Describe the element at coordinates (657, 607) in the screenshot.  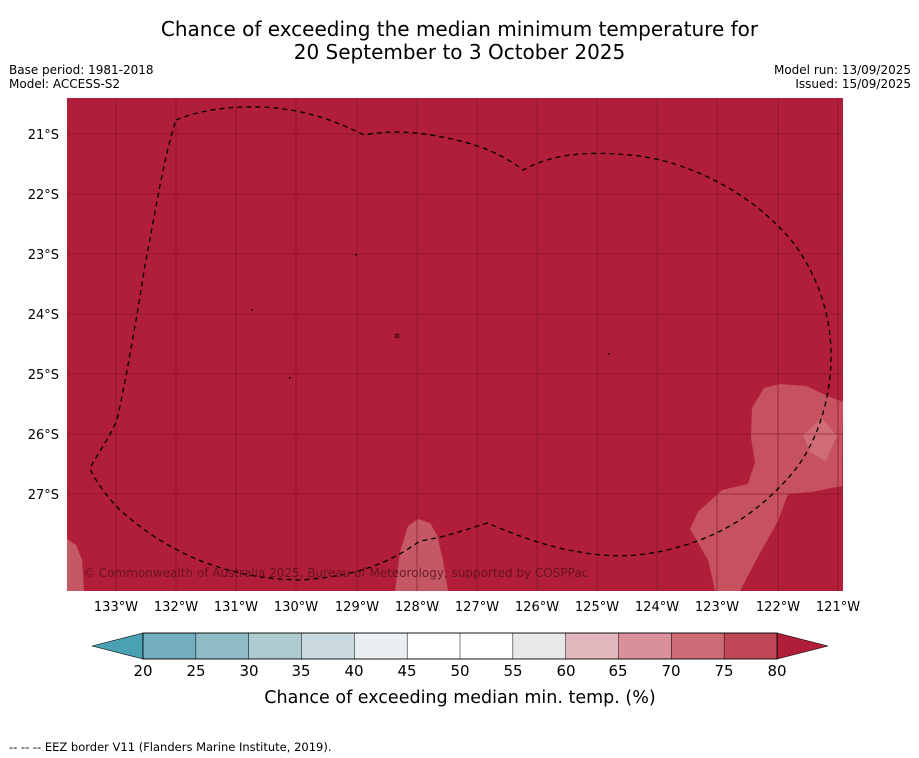
I see `lon-label: 124°W` at that location.